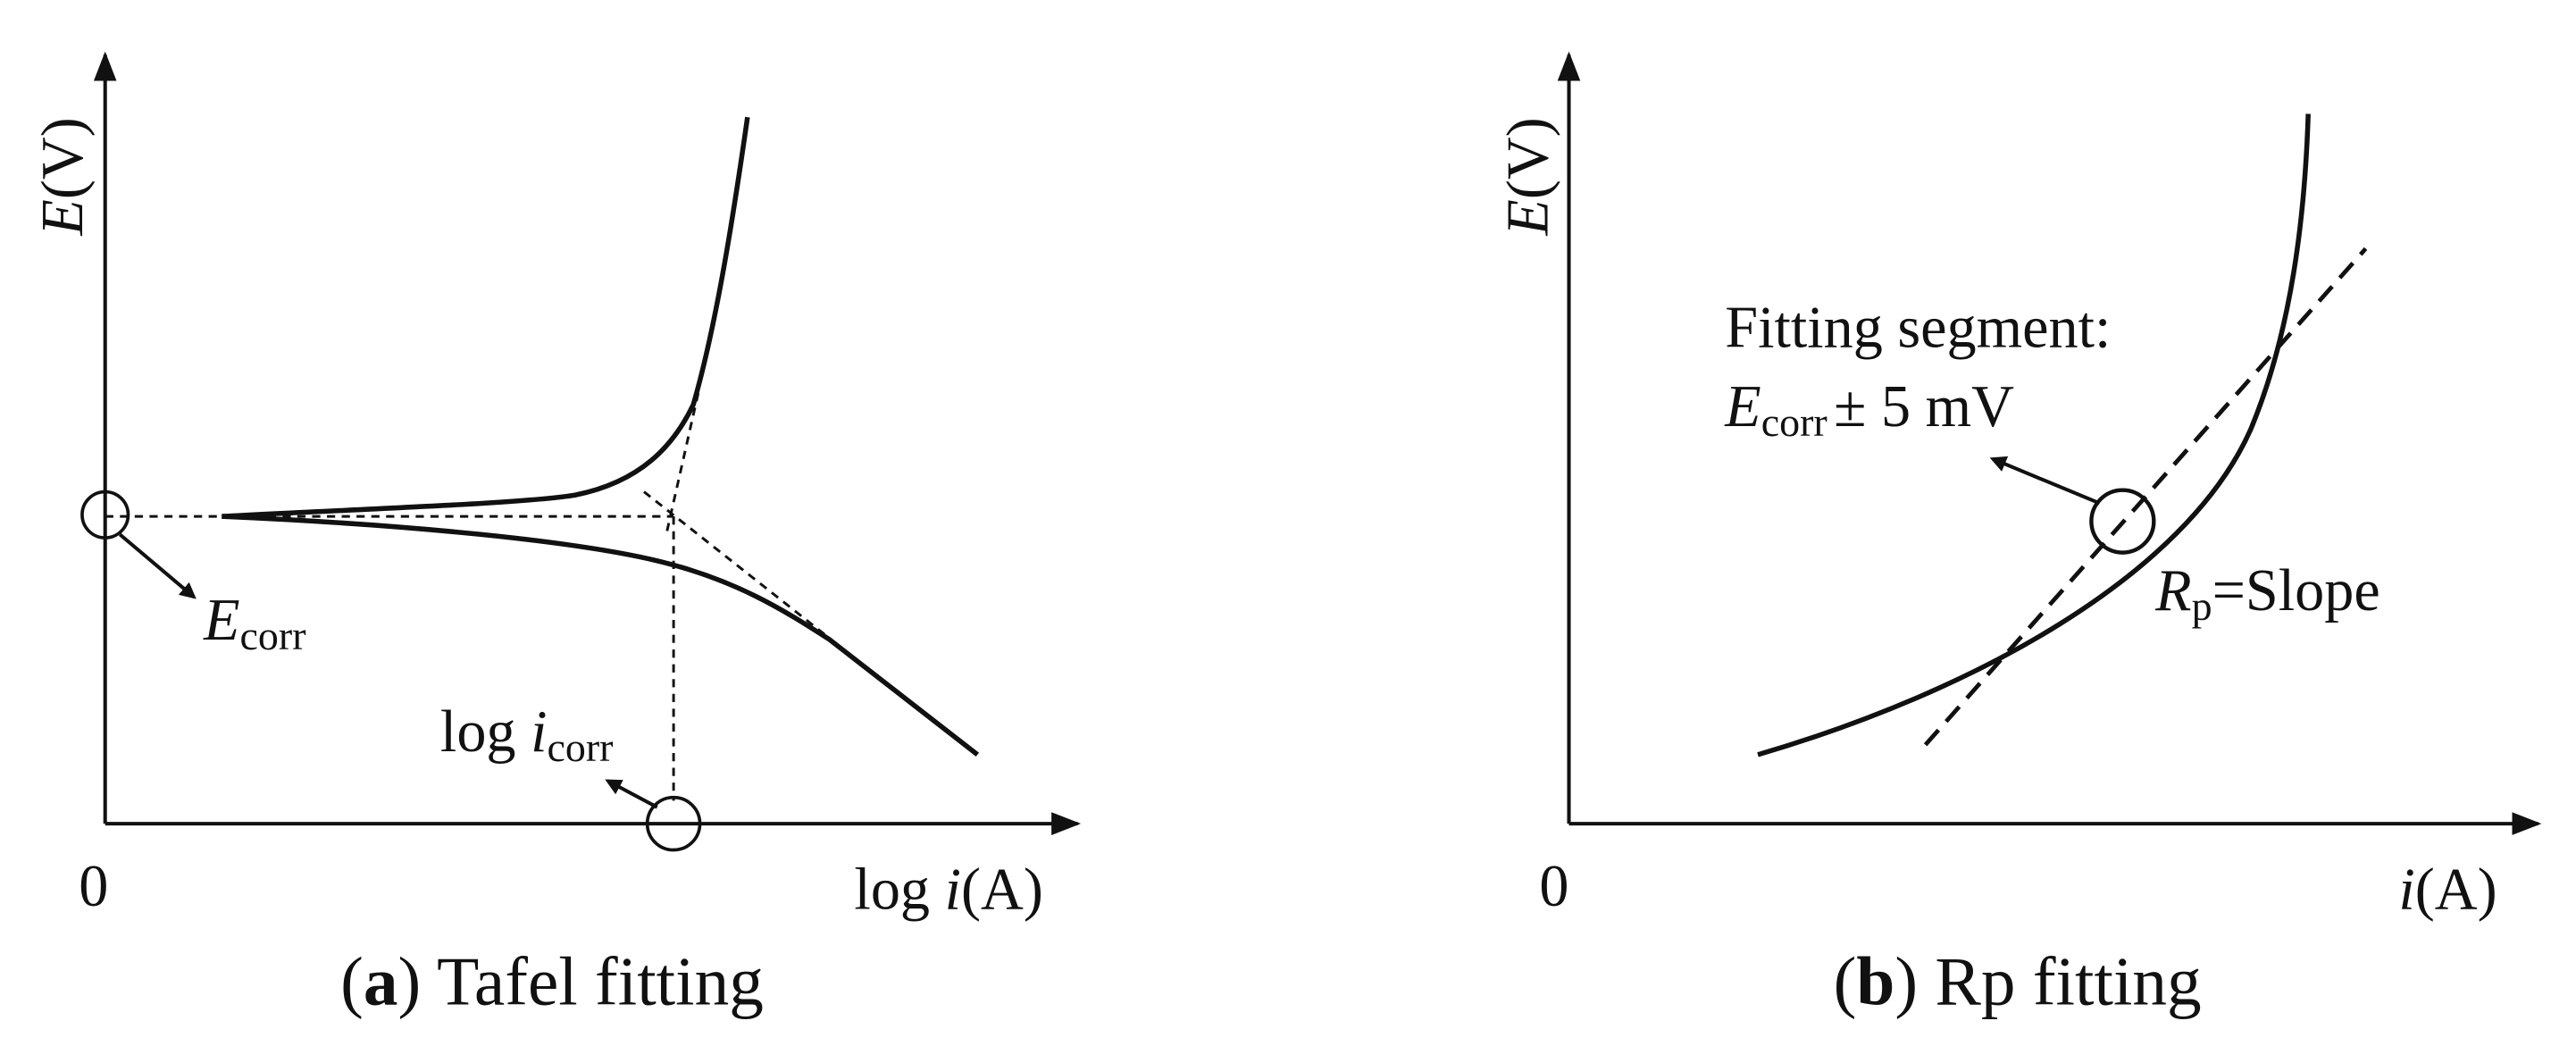 The width and height of the screenshot is (2576, 1046). Describe the element at coordinates (738, 566) in the screenshot. I see `cathodic-tangent` at that location.